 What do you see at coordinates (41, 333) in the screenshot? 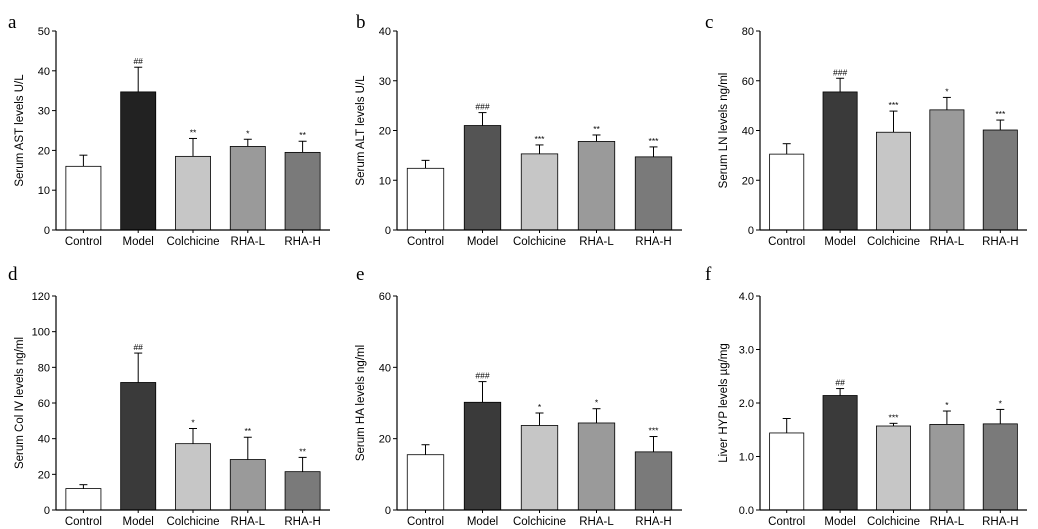
I see `y-tick-label: 100` at bounding box center [41, 333].